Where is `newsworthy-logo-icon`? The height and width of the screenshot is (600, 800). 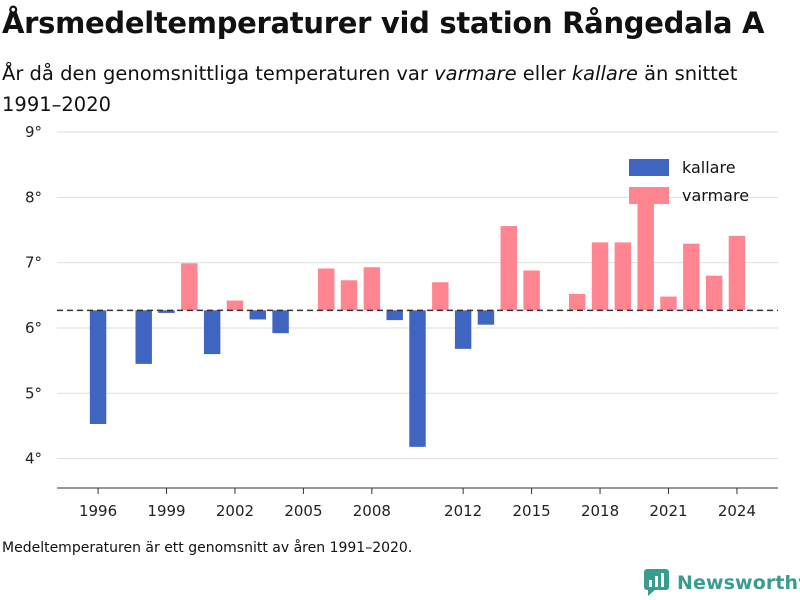
newsworthy-logo-icon is located at coordinates (656, 582).